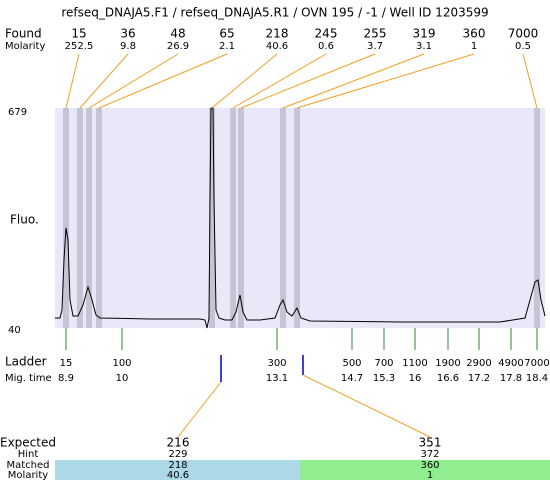  I want to click on ladder-size: 4900, so click(510, 363).